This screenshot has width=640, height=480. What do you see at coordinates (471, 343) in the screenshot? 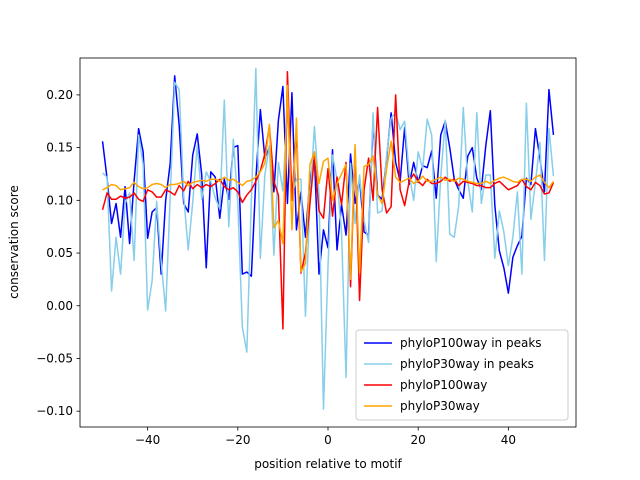
I see `legend-label: phyloP100way in peaks` at bounding box center [471, 343].